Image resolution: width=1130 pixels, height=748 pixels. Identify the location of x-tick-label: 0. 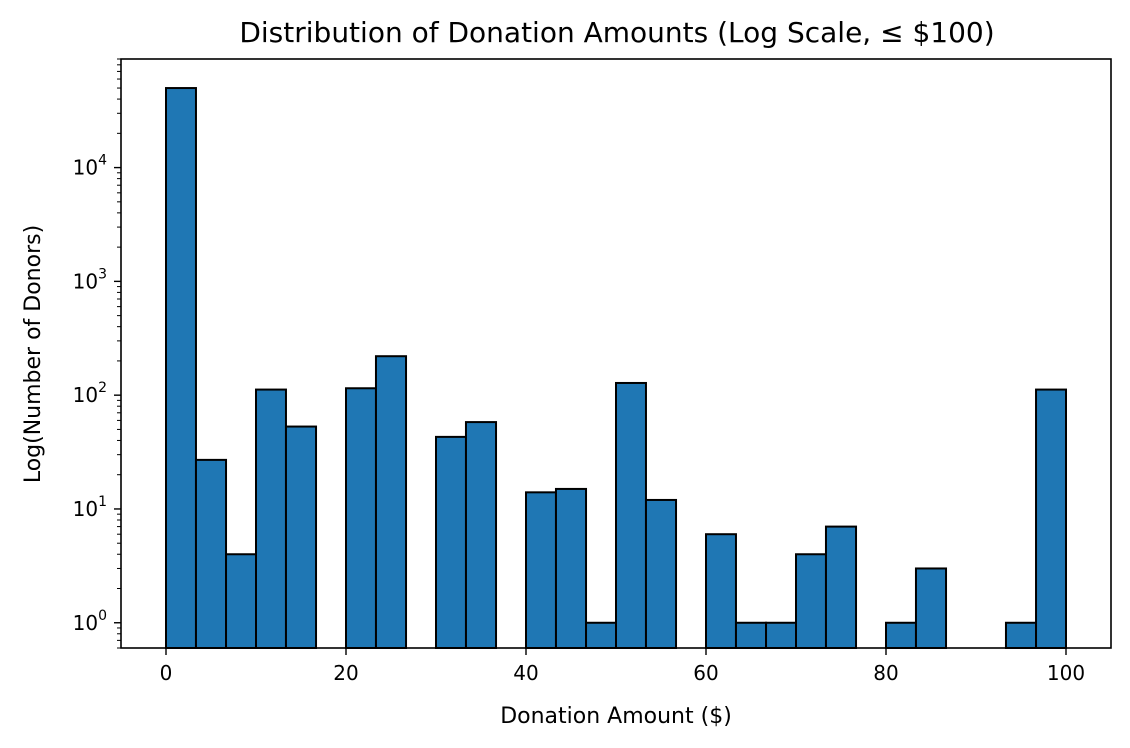
(166, 673).